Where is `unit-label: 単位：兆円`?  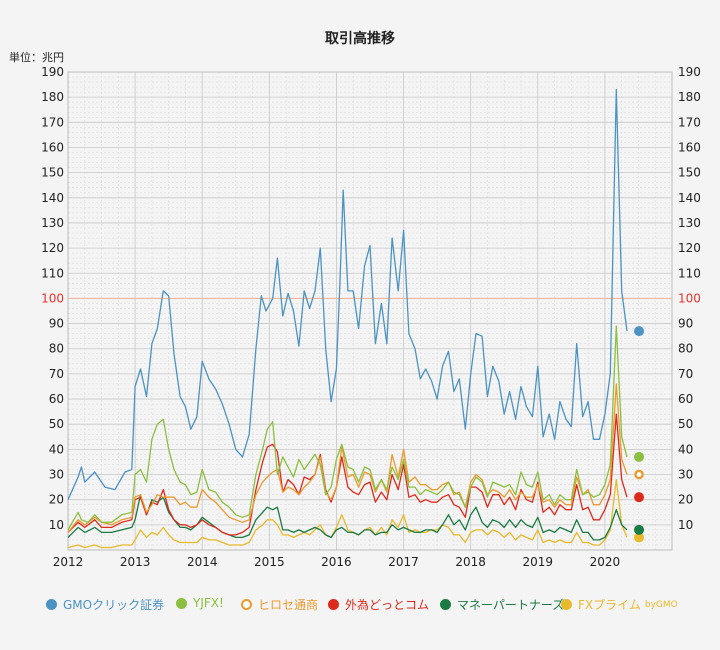
unit-label: 単位：兆円 is located at coordinates (36, 57).